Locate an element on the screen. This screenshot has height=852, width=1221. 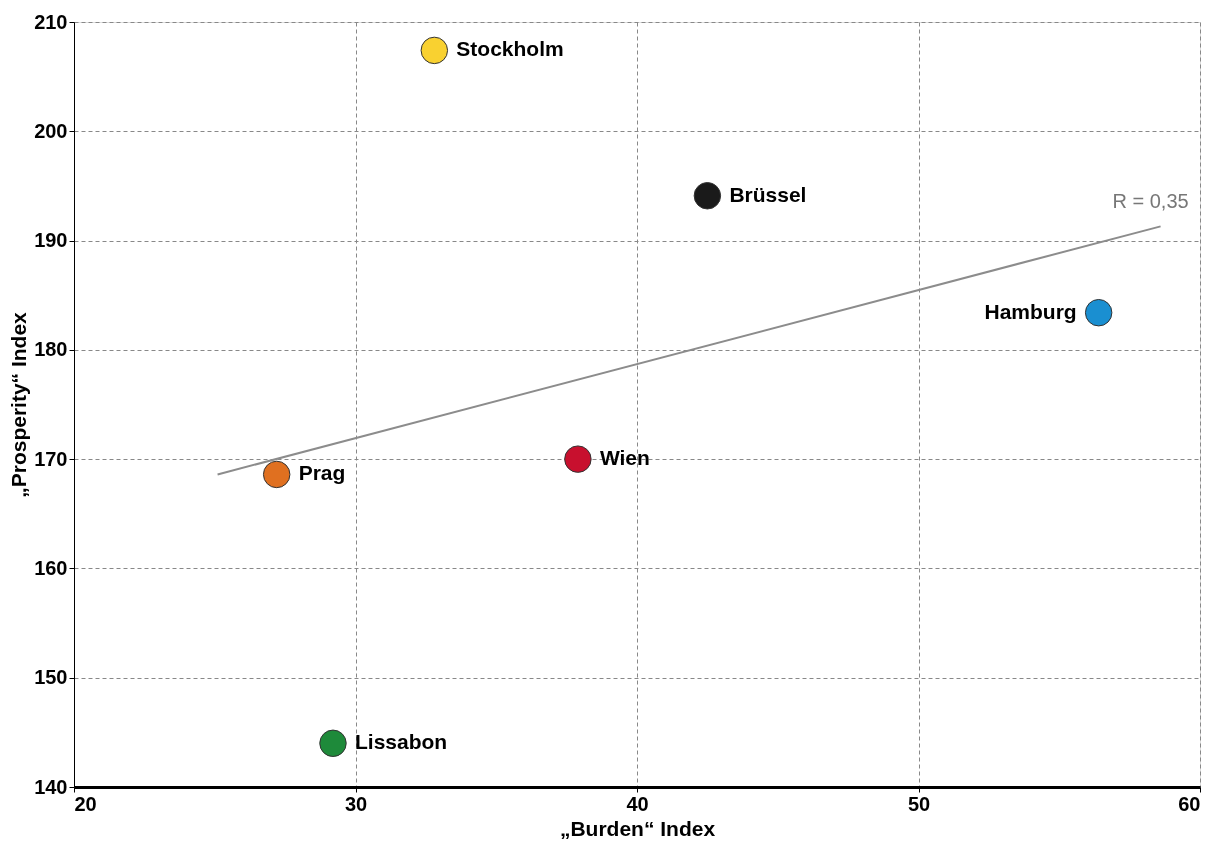
x-tick-label: 40 is located at coordinates (637, 803).